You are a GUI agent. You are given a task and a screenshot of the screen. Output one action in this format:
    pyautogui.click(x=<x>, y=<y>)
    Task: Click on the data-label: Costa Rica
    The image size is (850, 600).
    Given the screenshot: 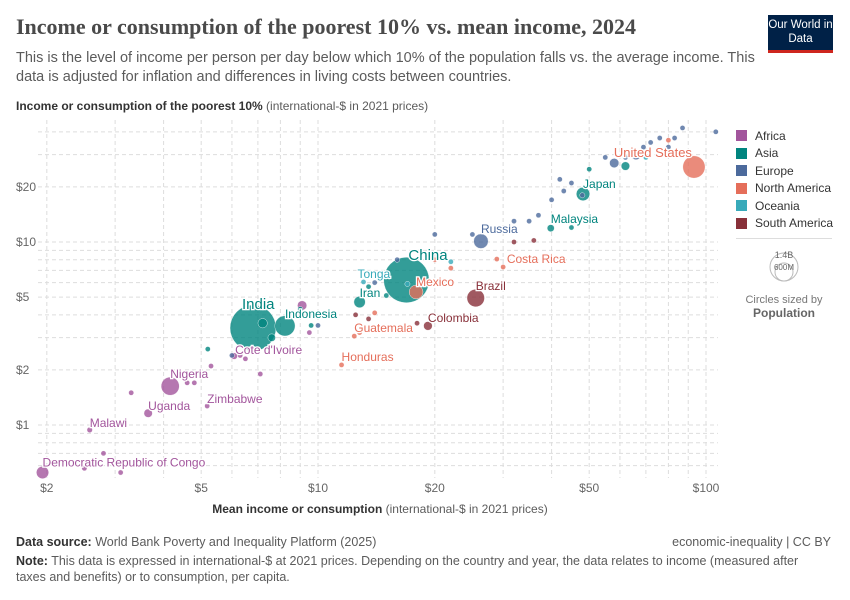 What is the action you would take?
    pyautogui.click(x=536, y=259)
    